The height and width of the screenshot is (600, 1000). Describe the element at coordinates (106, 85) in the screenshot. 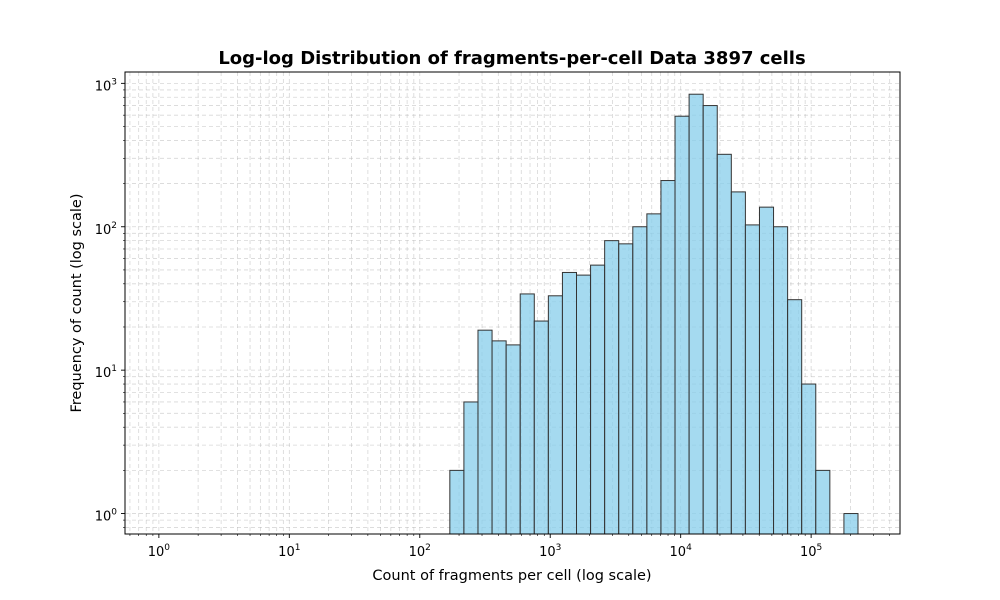

I see `y-tick-label: 10³` at that location.